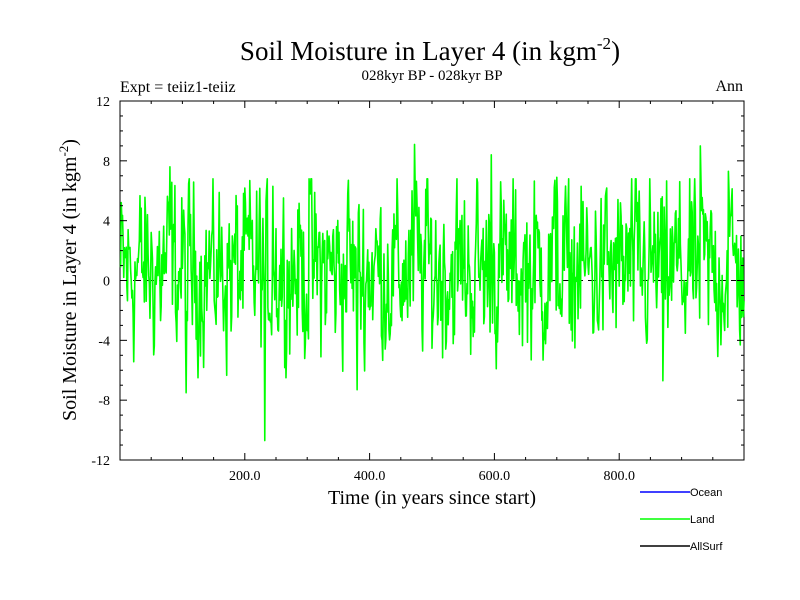  Describe the element at coordinates (70, 142) in the screenshot. I see `y-axis-label-close: )` at that location.